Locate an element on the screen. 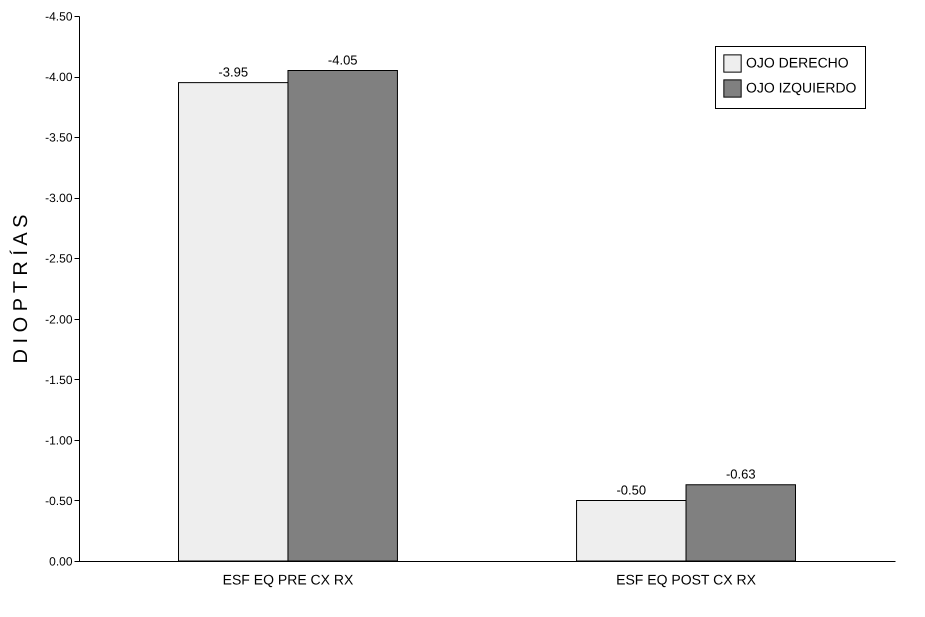 This screenshot has height=617, width=925. x-tick-label: ESF EQ PRE CX RX is located at coordinates (288, 580).